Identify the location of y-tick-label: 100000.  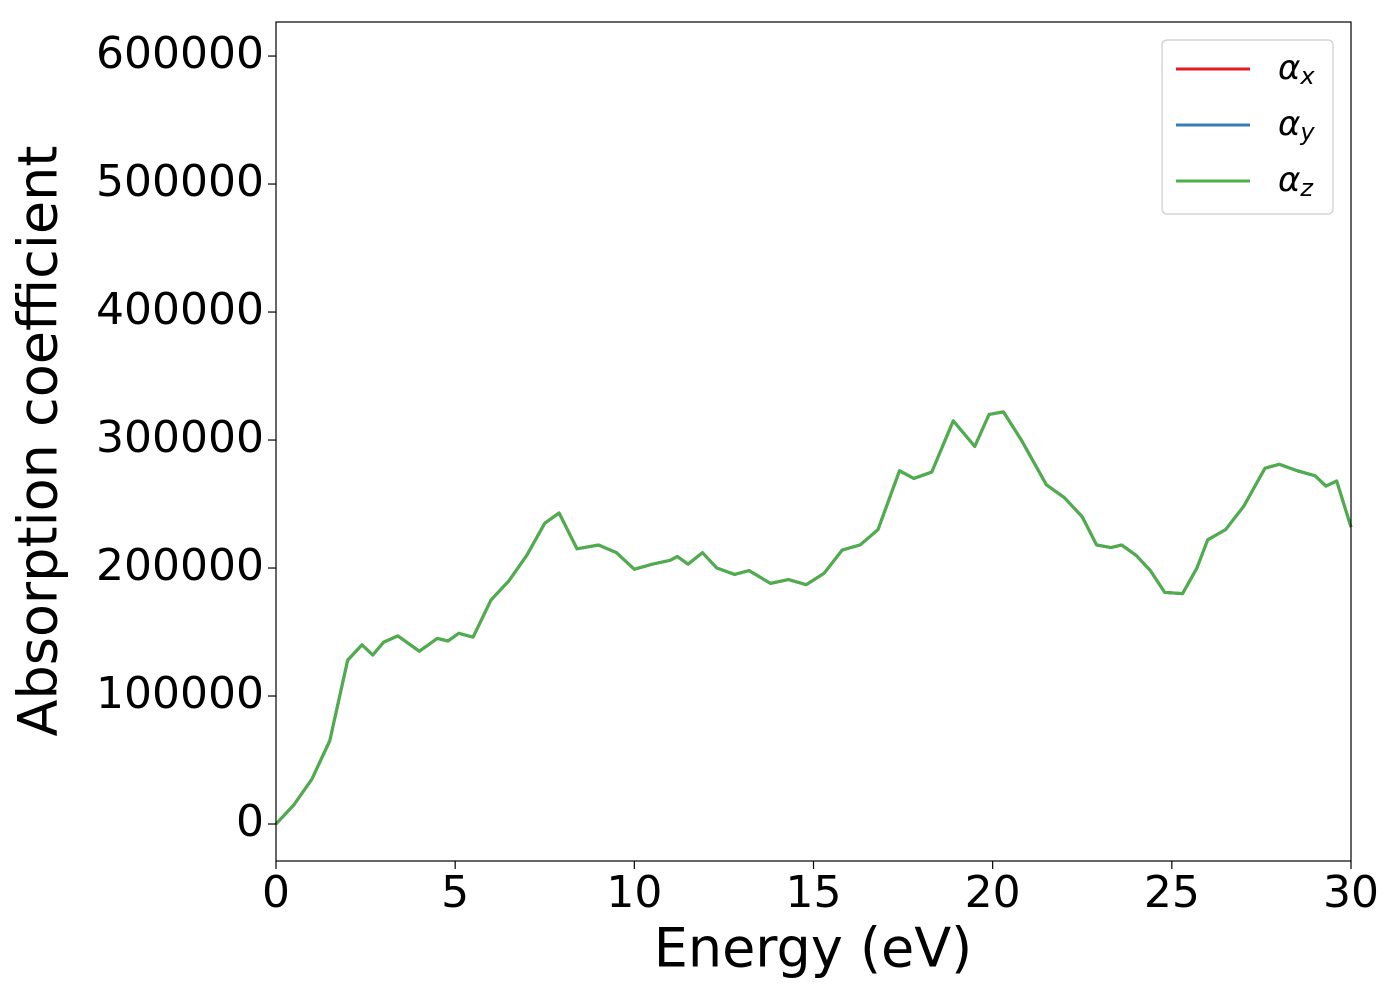
(180, 693).